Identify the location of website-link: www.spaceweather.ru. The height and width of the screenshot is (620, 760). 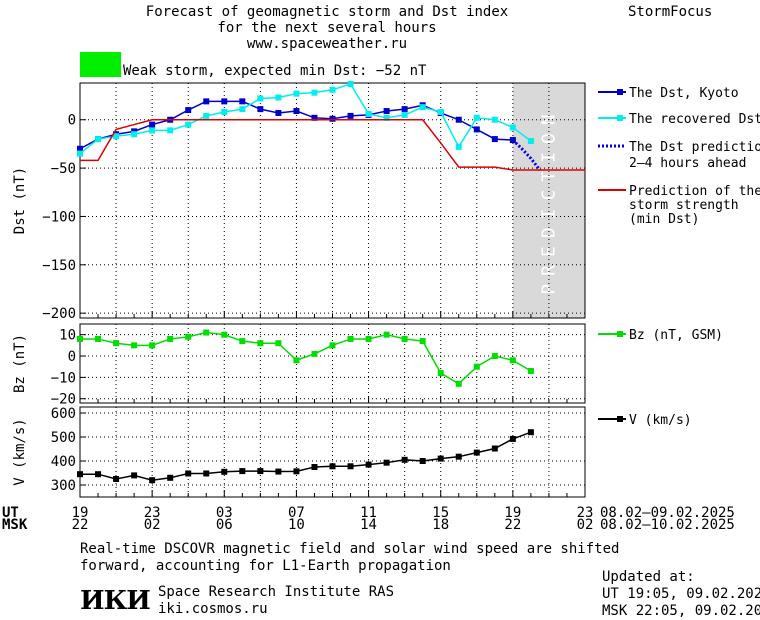
(327, 44).